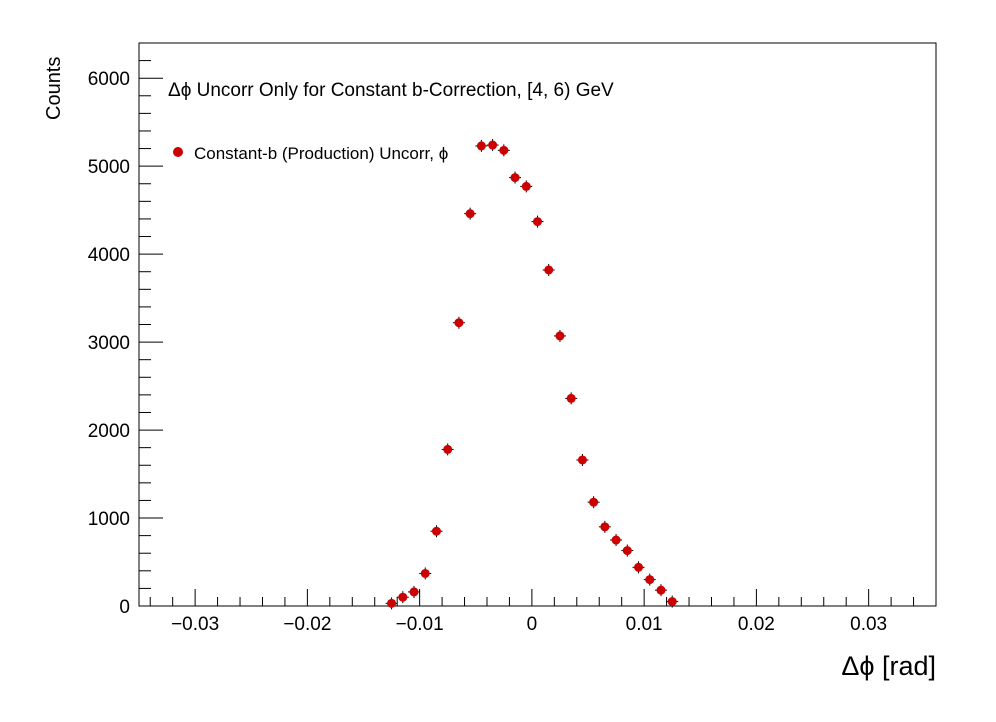 The width and height of the screenshot is (996, 722). I want to click on y-tick-label: 5000, so click(109, 167).